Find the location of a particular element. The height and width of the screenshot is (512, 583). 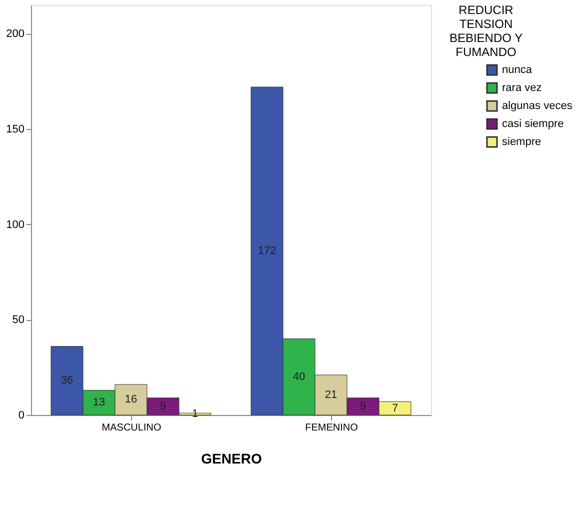

data-label: 7 is located at coordinates (395, 408).